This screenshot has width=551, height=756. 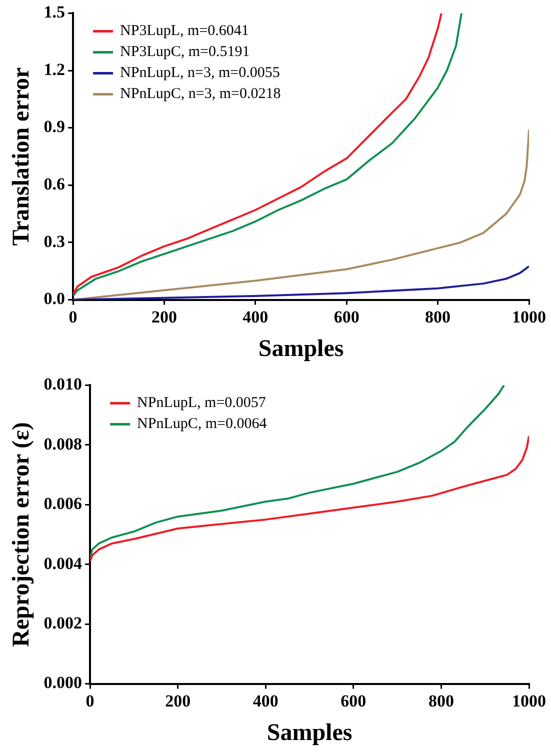 What do you see at coordinates (201, 403) in the screenshot?
I see `legend-label: NPnLupL, m=0.0057` at bounding box center [201, 403].